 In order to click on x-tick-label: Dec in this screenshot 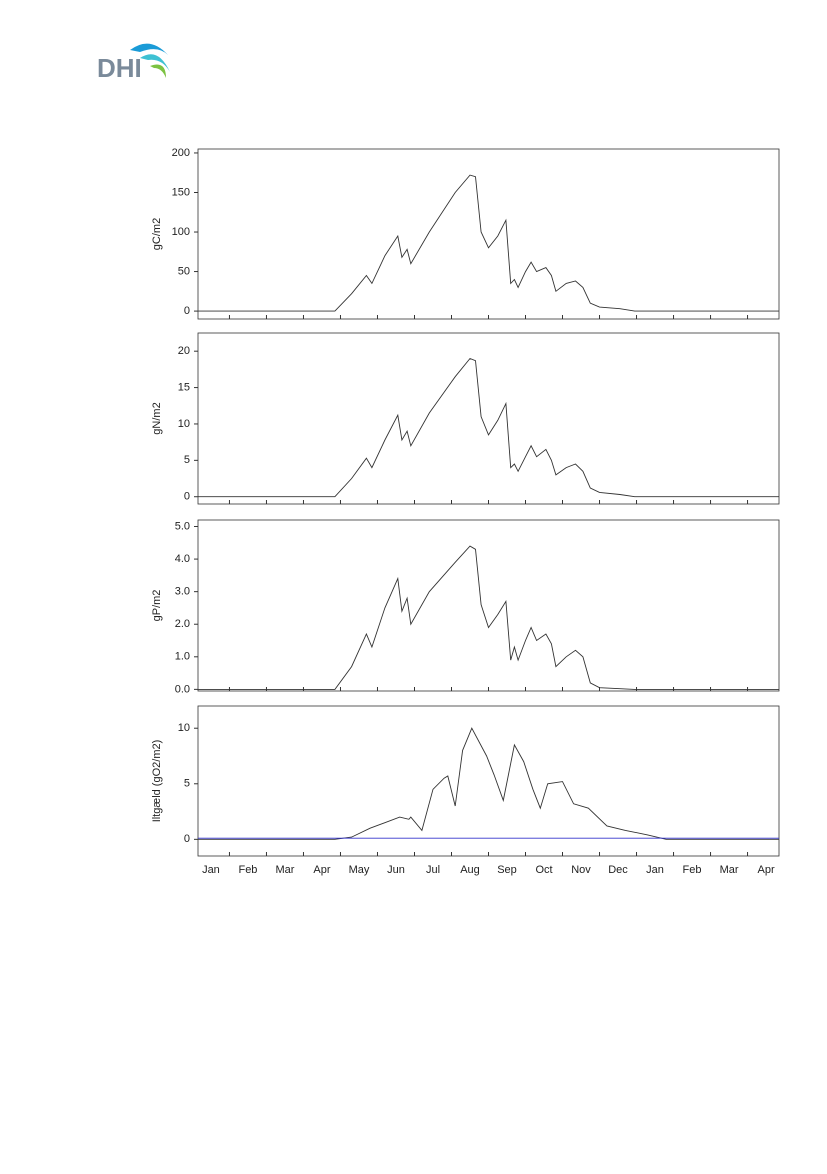, I will do `click(618, 870)`.